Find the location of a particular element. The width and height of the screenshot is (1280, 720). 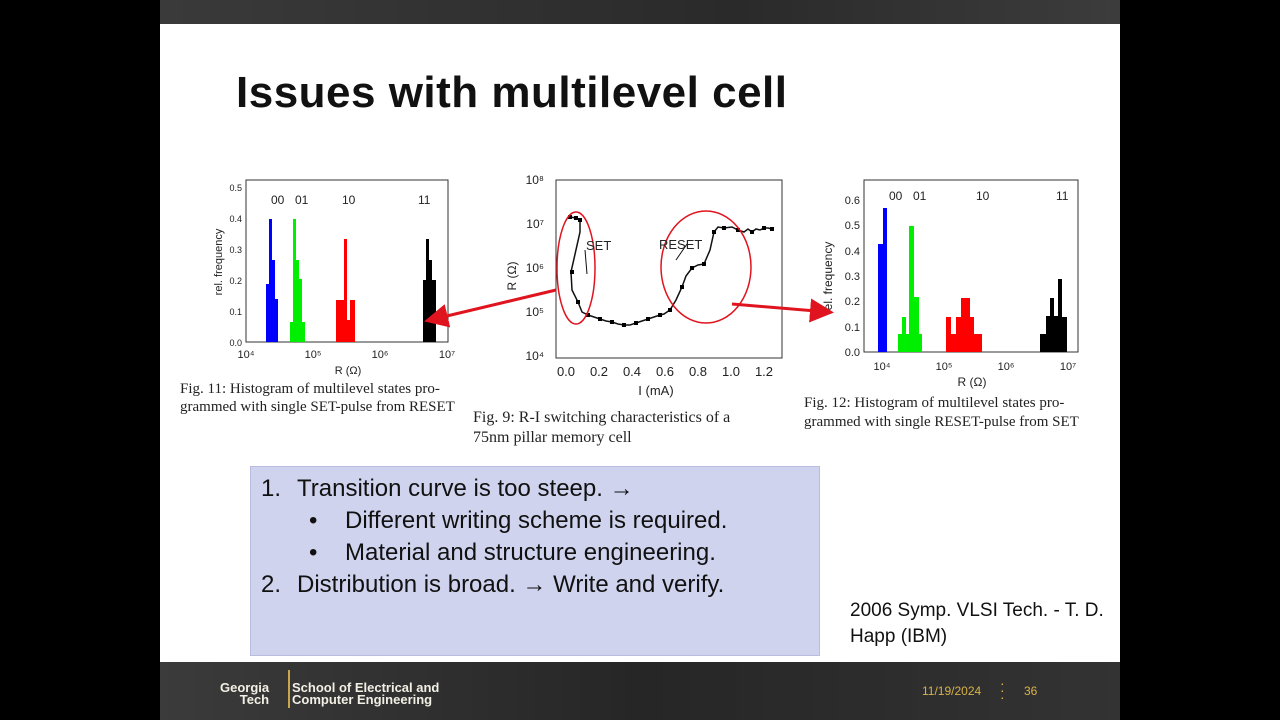

fig11-caption-line2: grammed with single SET-pulse from RESET is located at coordinates (317, 407).